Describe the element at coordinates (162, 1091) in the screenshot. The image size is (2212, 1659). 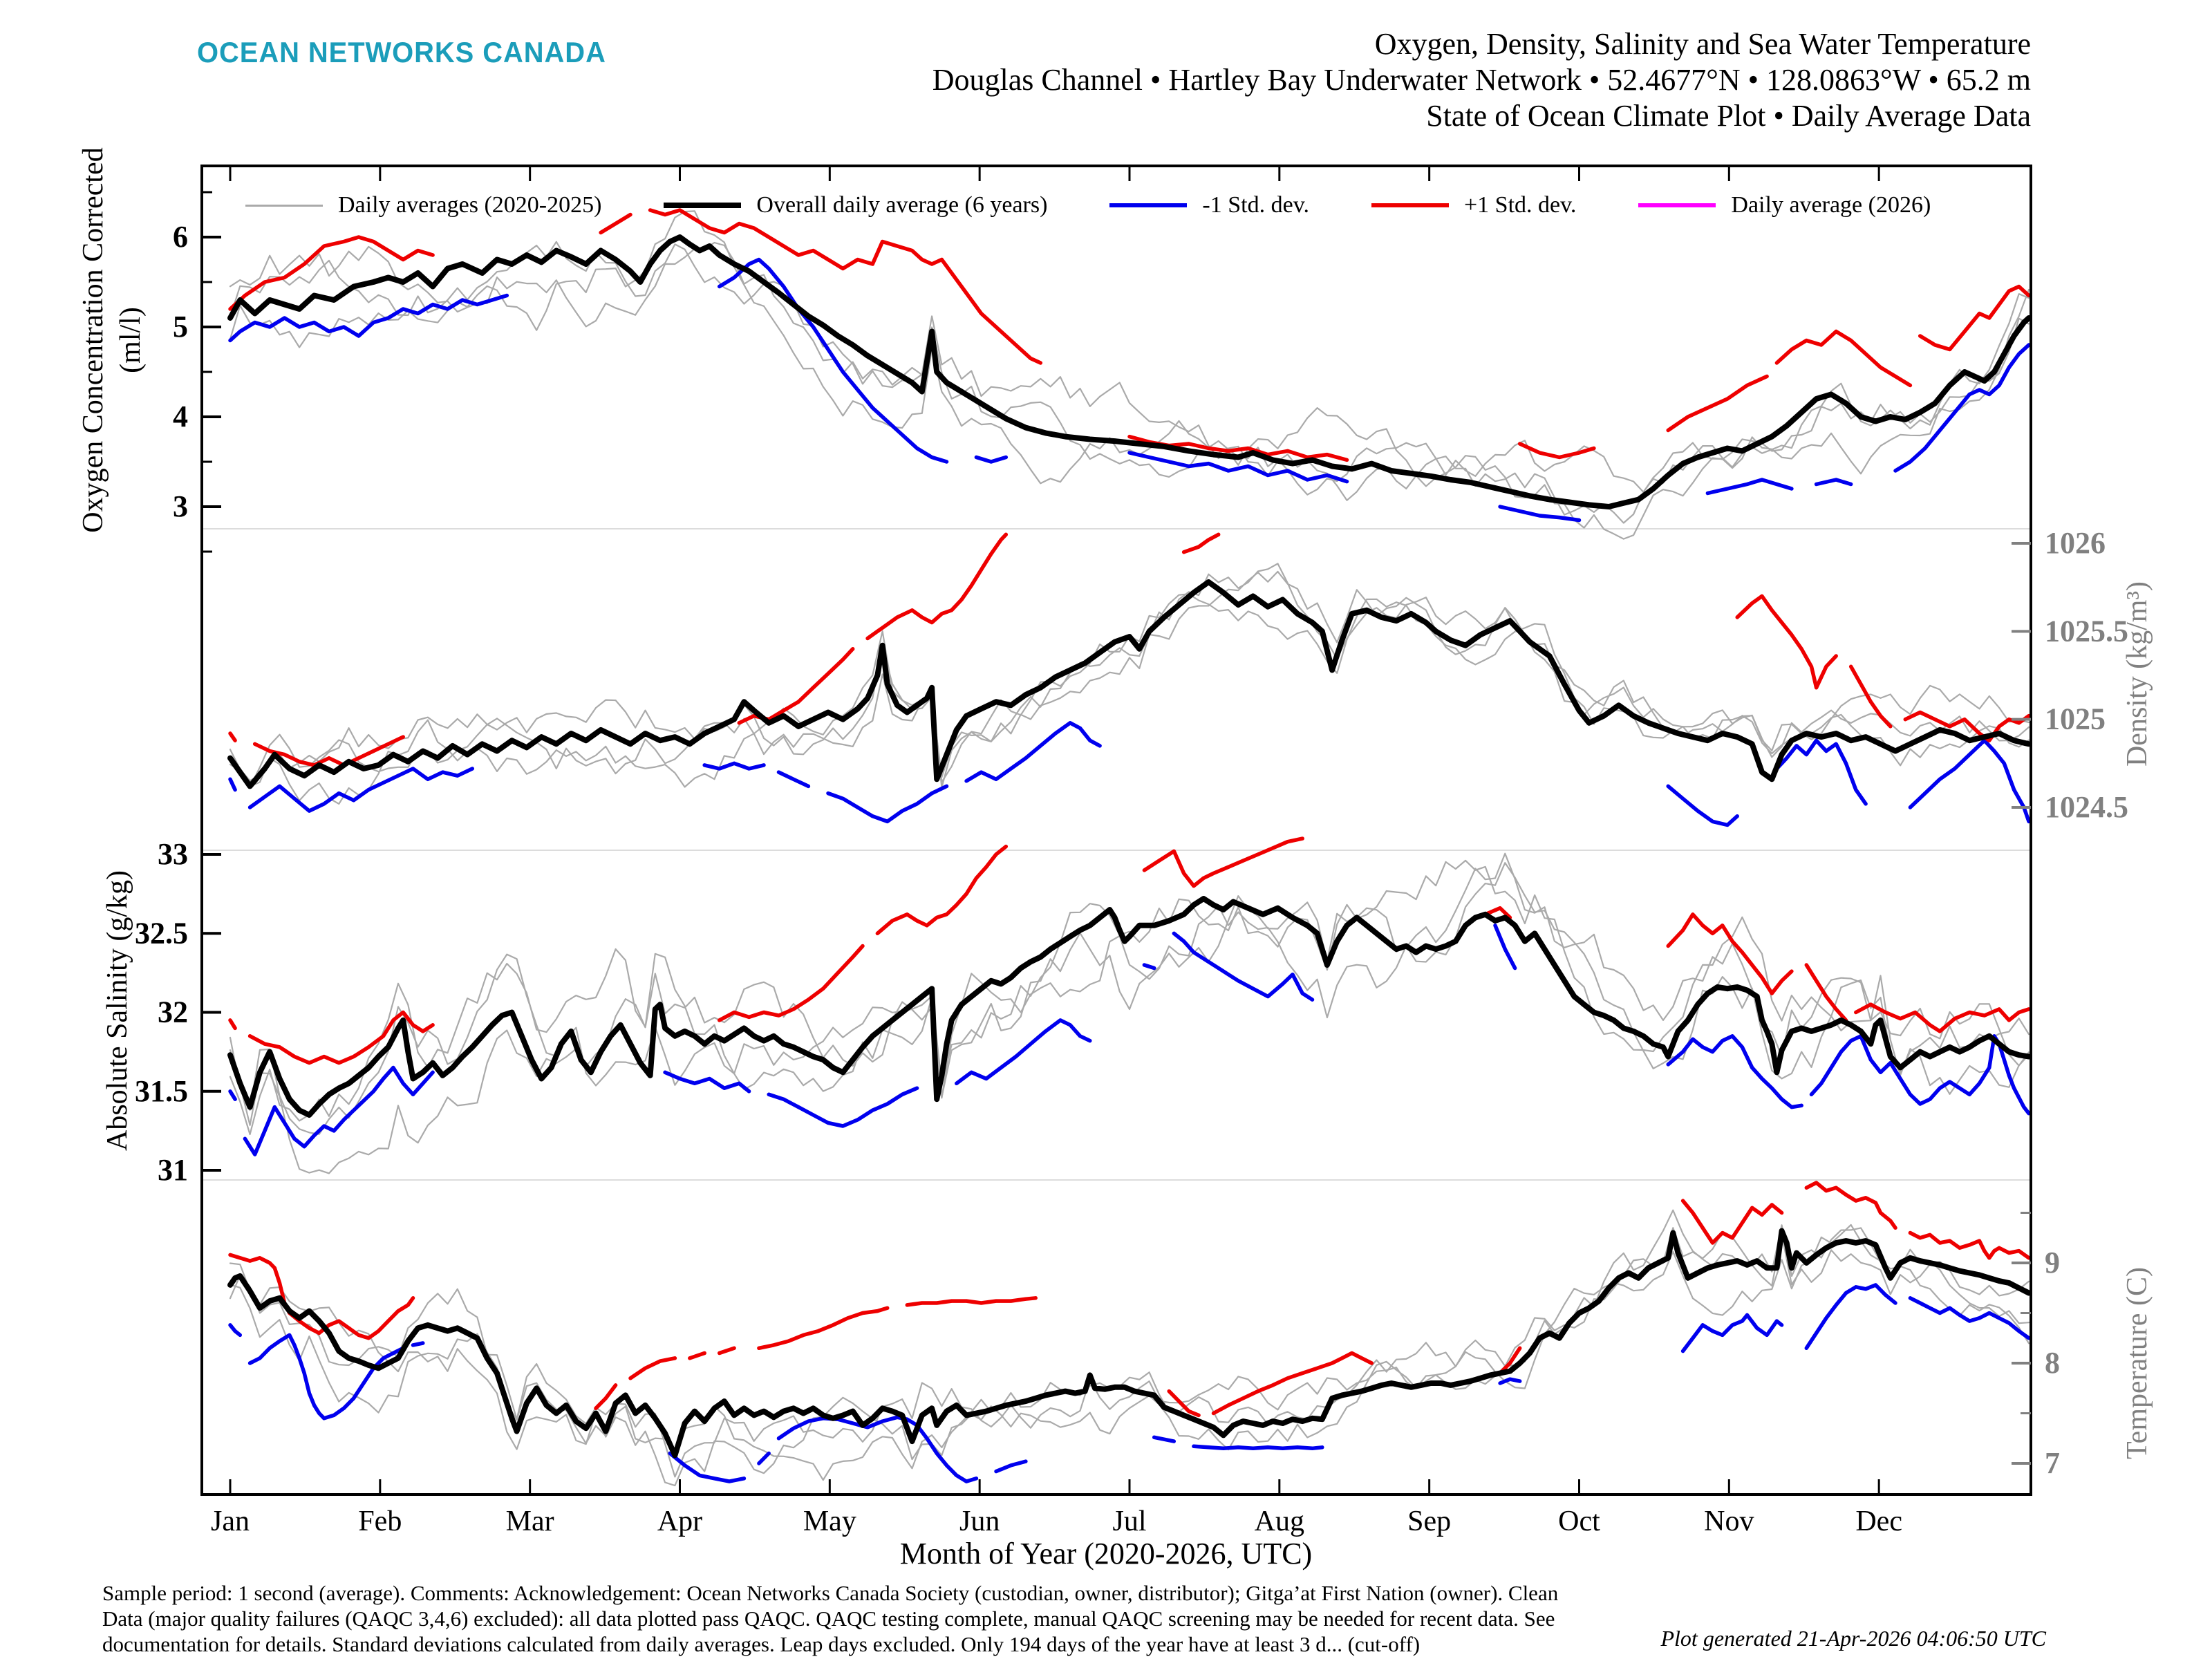
I see `salinity-tick-label: 31.5` at that location.